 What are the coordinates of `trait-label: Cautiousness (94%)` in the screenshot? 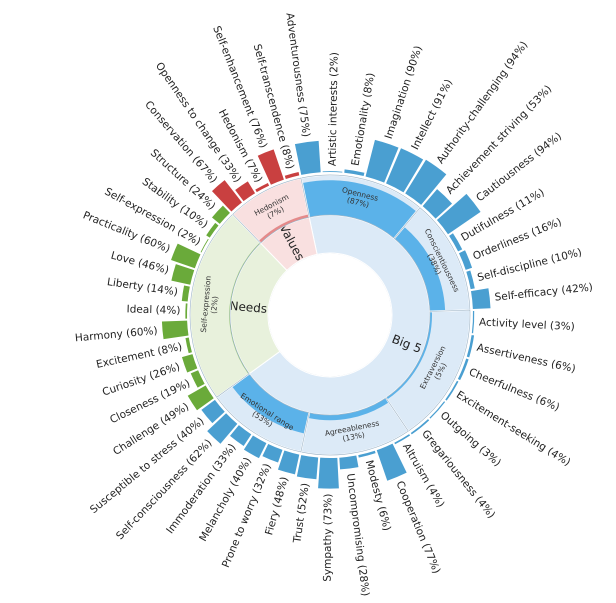 It's located at (519, 167).